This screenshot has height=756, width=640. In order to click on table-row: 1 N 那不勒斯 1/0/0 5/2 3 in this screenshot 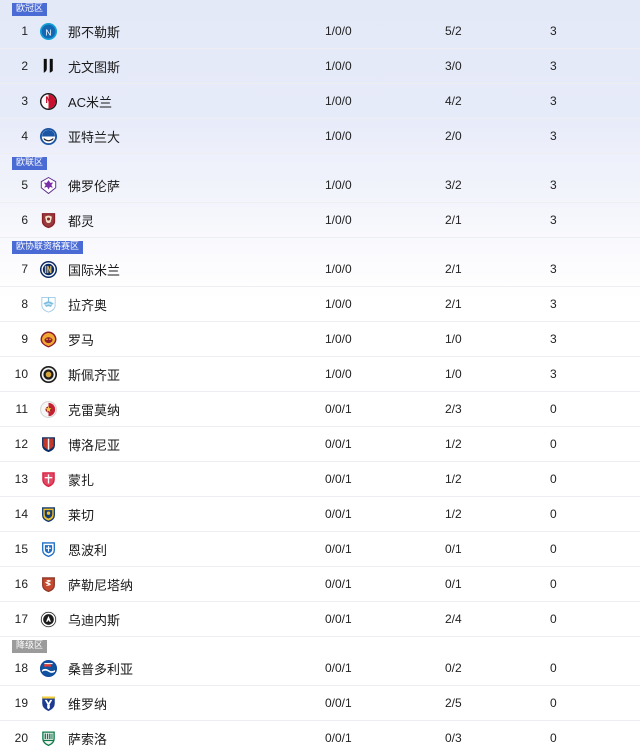, I will do `click(320, 31)`.